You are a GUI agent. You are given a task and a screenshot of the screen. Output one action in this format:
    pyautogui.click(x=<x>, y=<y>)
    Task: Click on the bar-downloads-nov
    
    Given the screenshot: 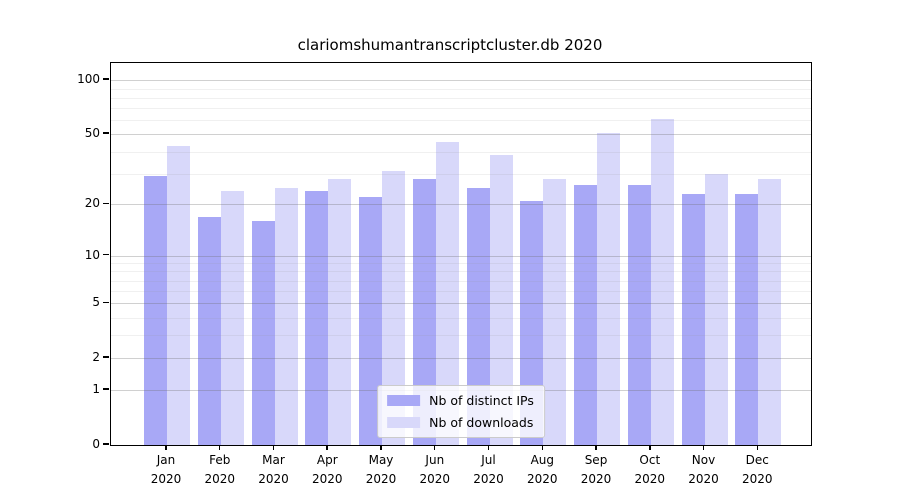 What is the action you would take?
    pyautogui.click(x=716, y=309)
    